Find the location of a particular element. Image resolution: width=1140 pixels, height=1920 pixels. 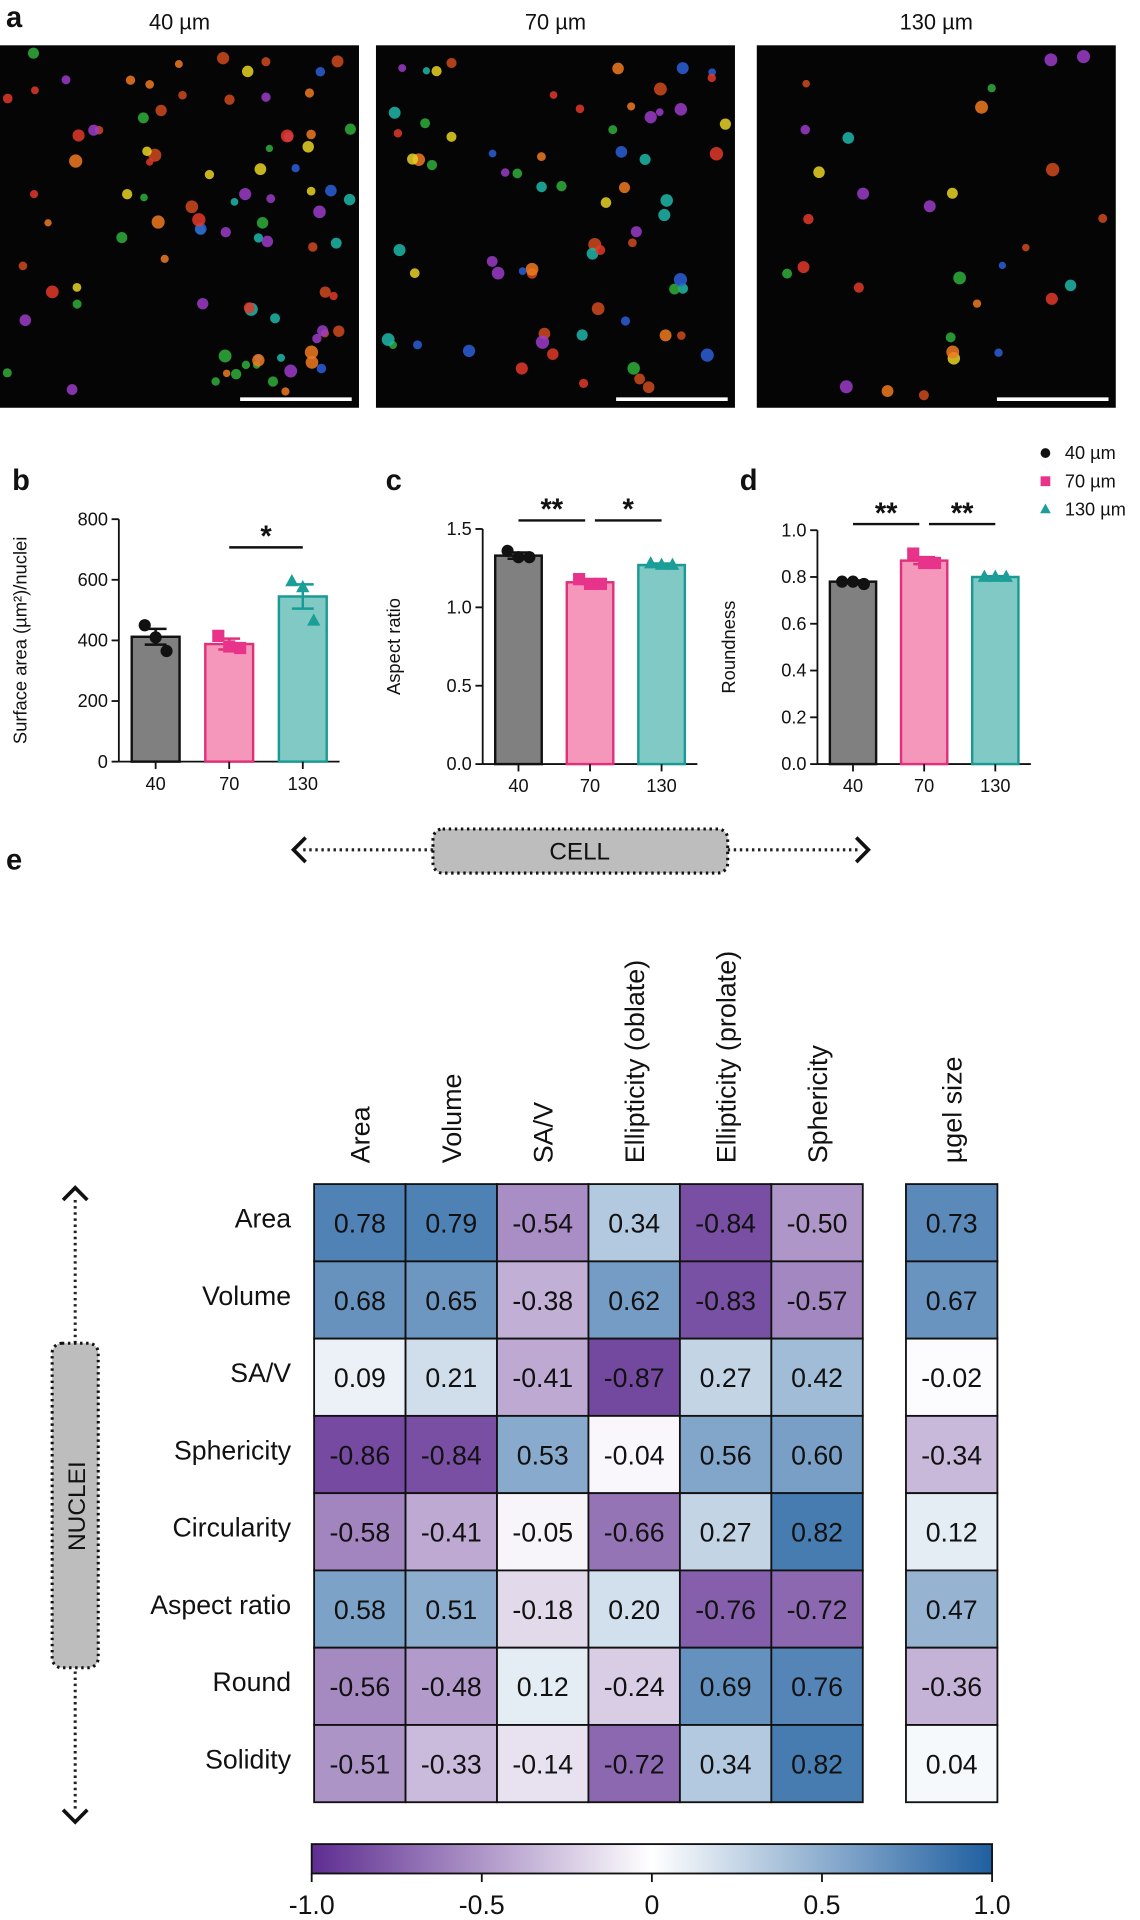

cell-value: -0.02 is located at coordinates (951, 1378).